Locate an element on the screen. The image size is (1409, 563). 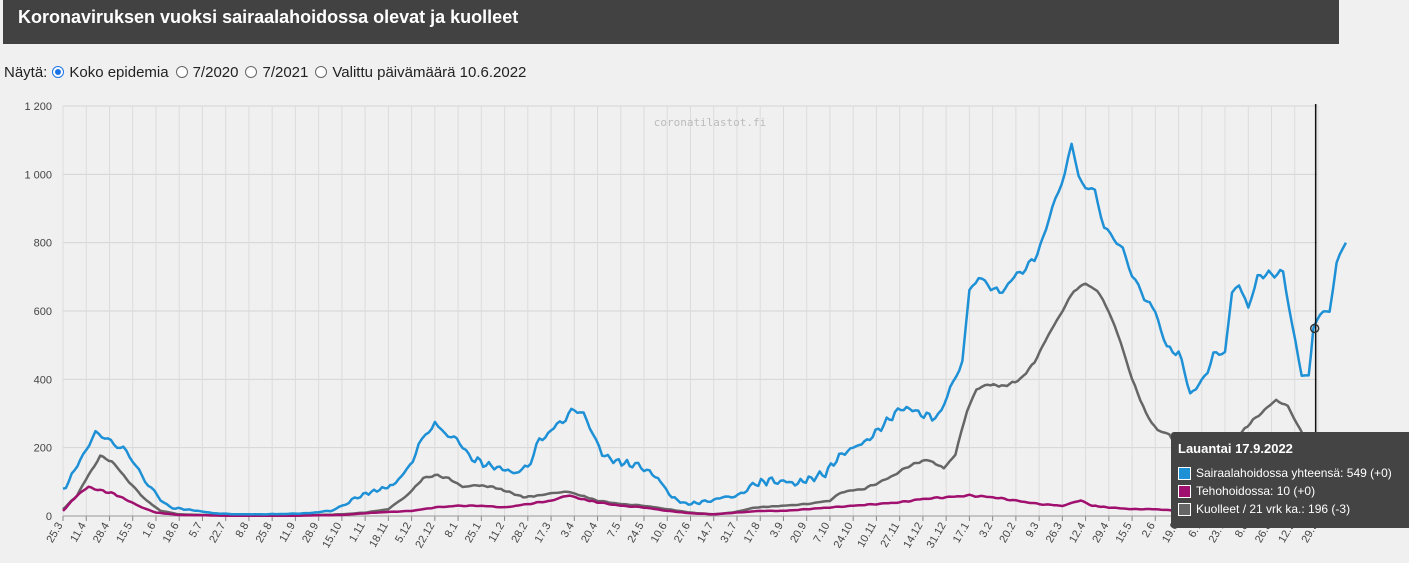
x-tick-label: 1.6 is located at coordinates (150, 530).